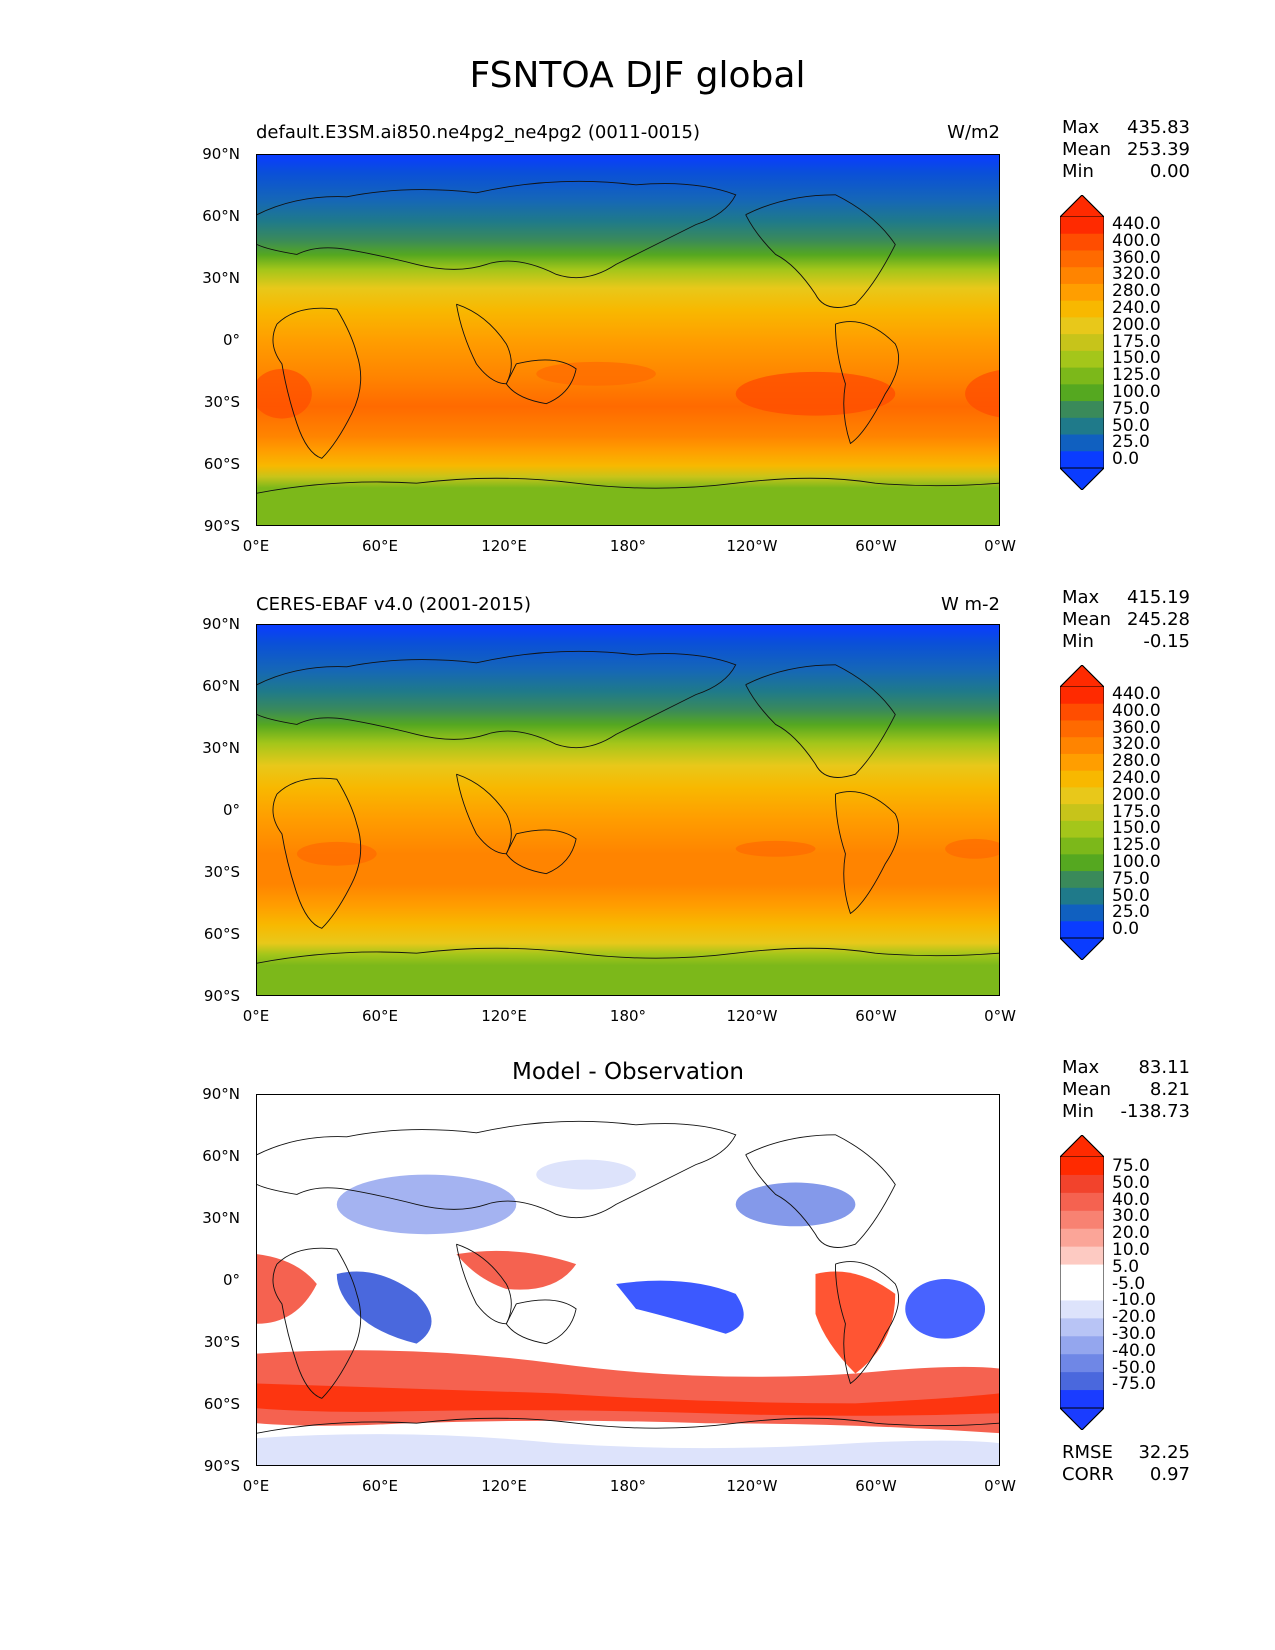 The height and width of the screenshot is (1650, 1275). Describe the element at coordinates (1131, 912) in the screenshot. I see `colorbar-tick-label: 25.0` at that location.